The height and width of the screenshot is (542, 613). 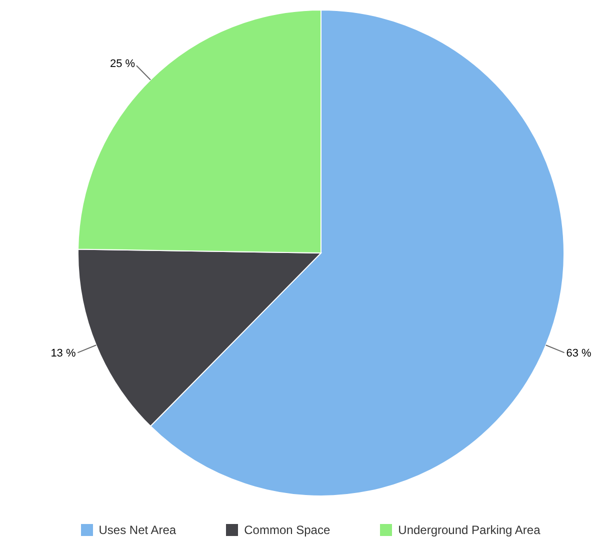 What do you see at coordinates (137, 530) in the screenshot?
I see `legend-label: Uses Net Area` at bounding box center [137, 530].